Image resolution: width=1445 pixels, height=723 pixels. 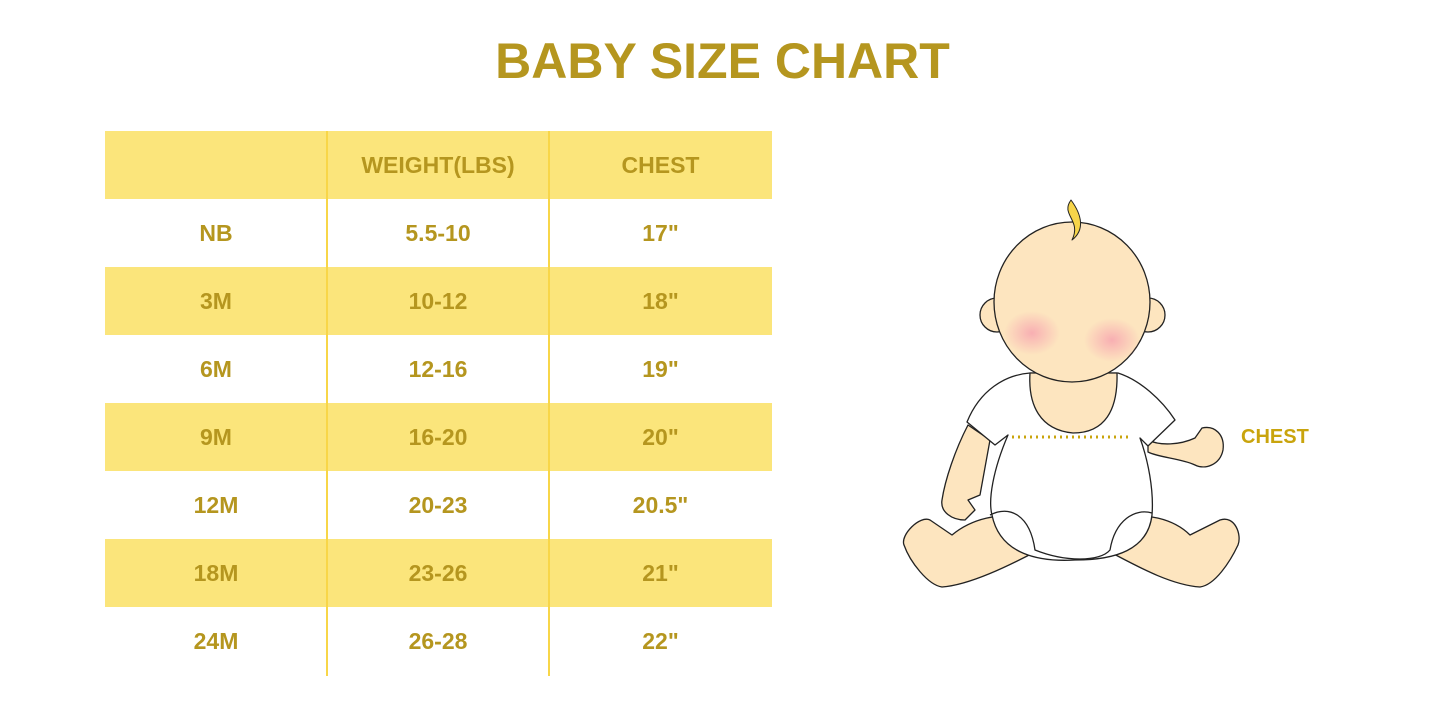 I want to click on table-row: 12M 20-23 20.5", so click(x=438, y=505).